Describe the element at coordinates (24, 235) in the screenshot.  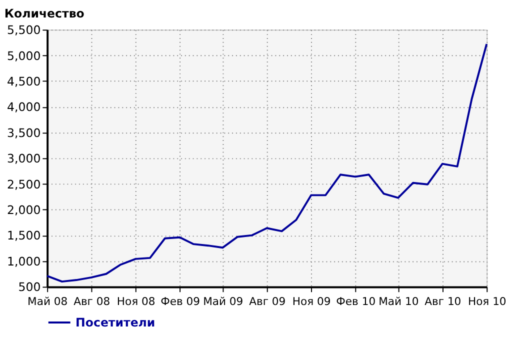
I see `y-tick-label: 1,500` at that location.